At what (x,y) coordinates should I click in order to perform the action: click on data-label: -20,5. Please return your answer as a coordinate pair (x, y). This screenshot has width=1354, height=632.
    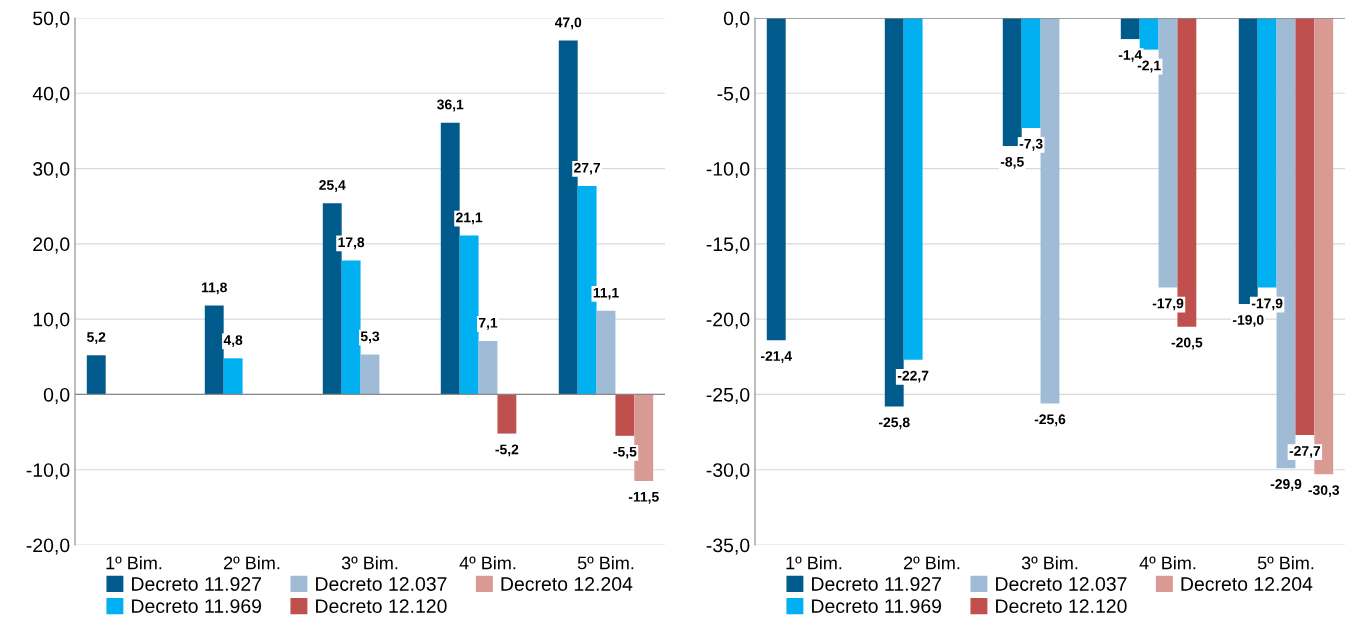
    Looking at the image, I should click on (1187, 343).